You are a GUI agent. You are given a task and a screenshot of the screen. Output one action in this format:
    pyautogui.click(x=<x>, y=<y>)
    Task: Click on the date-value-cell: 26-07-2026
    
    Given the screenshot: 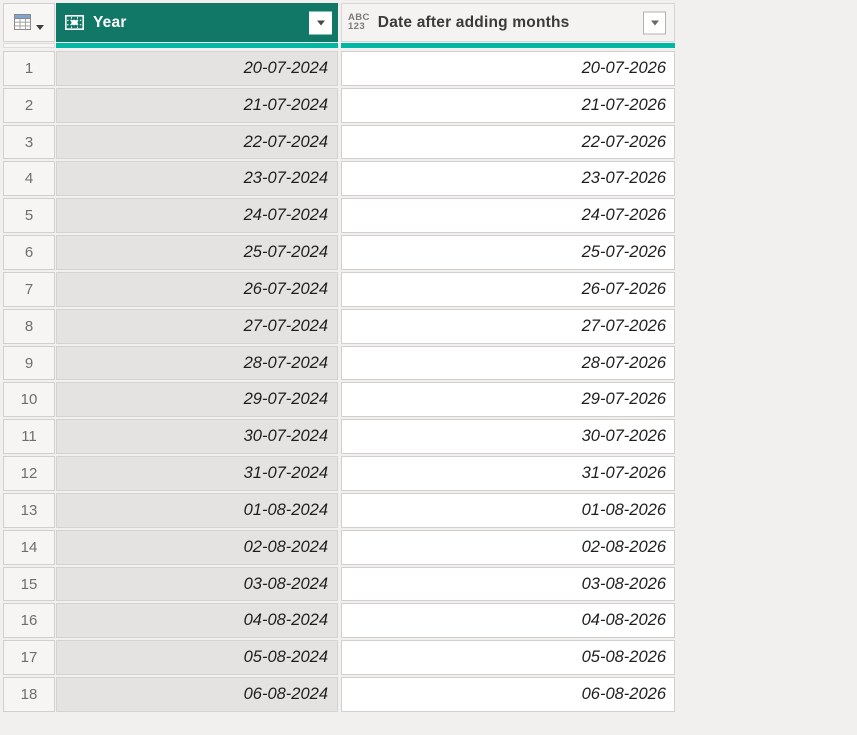 What is the action you would take?
    pyautogui.click(x=508, y=289)
    